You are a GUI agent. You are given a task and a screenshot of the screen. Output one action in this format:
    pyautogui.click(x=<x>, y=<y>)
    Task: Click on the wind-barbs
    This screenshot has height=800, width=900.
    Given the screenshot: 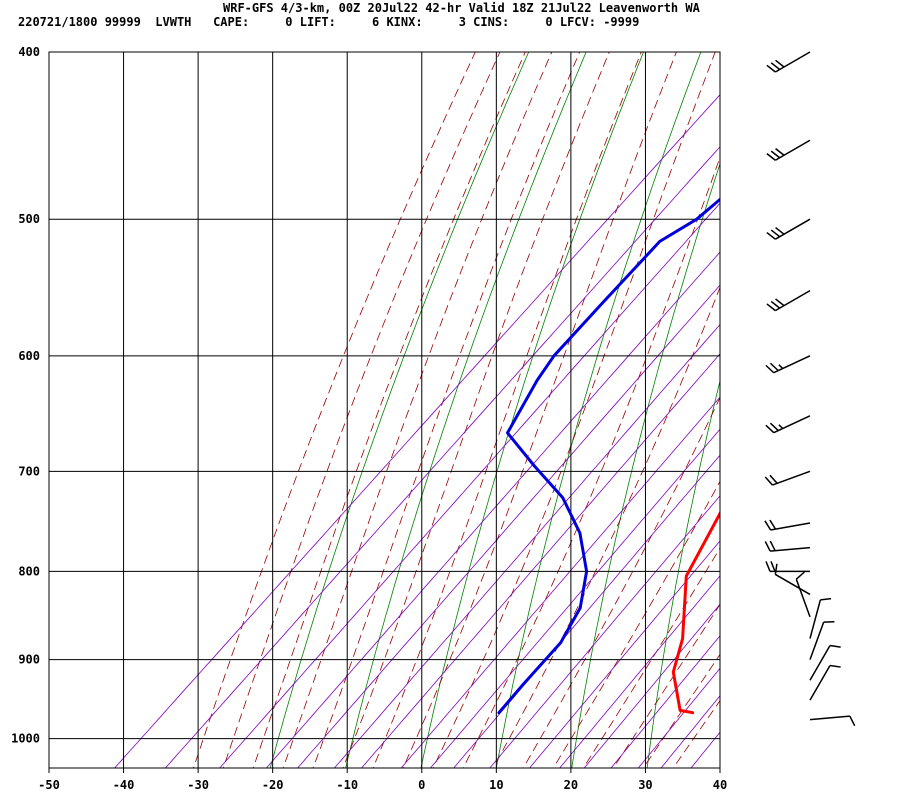 What is the action you would take?
    pyautogui.click(x=810, y=389)
    